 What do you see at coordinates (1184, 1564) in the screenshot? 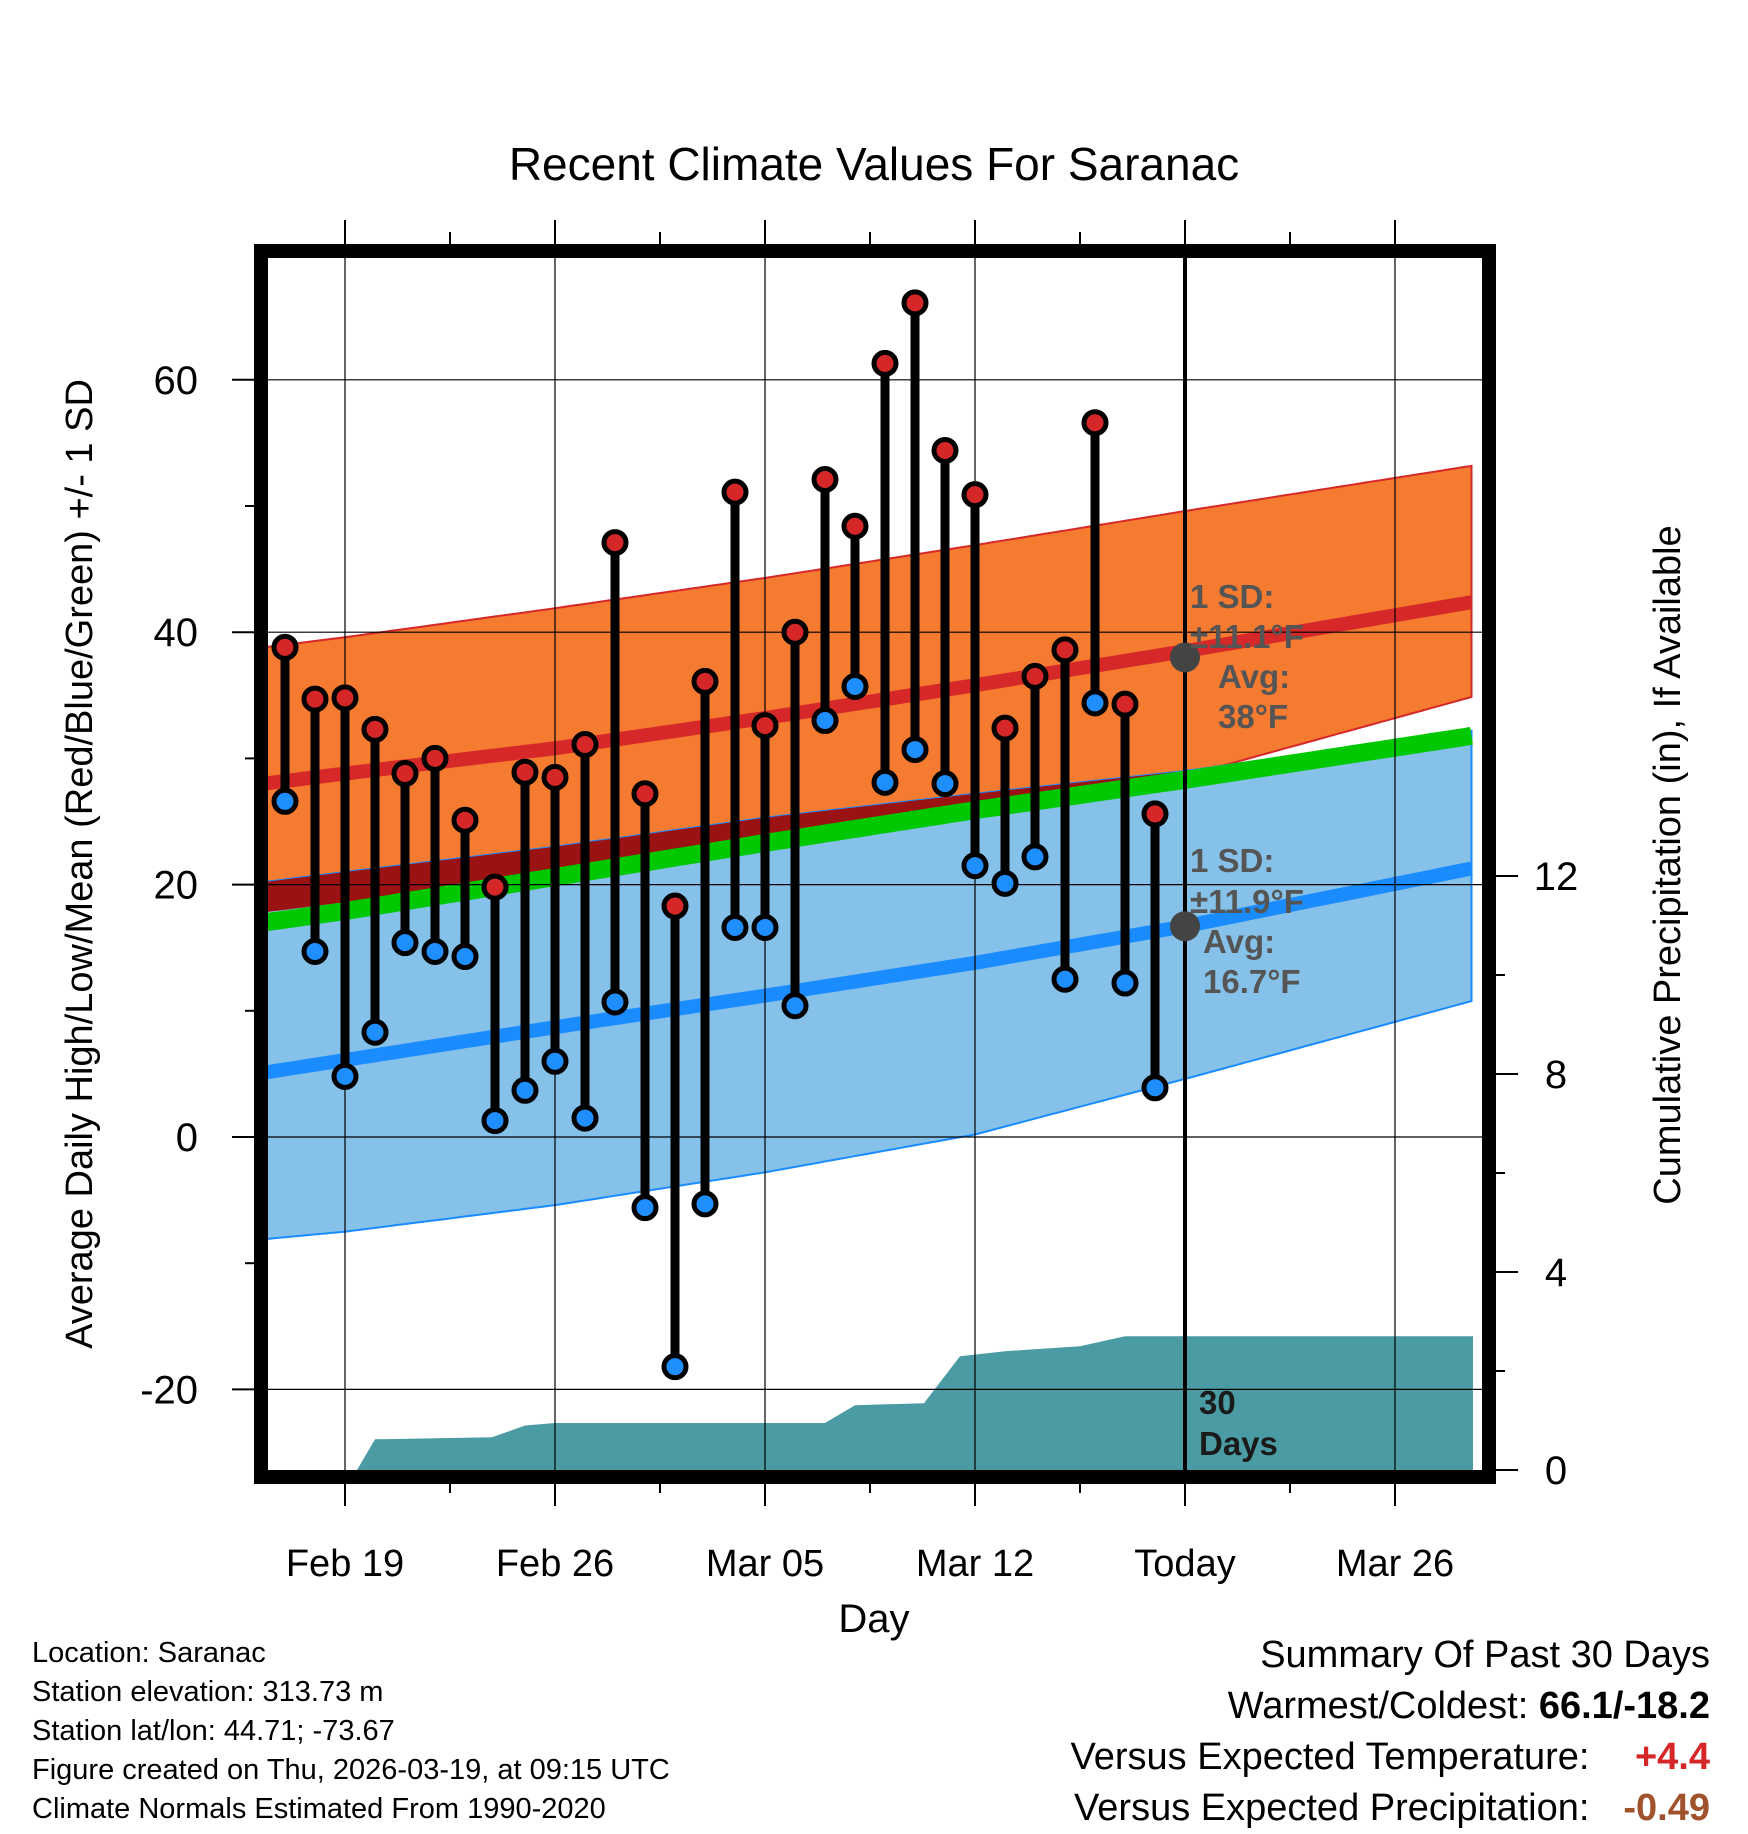
I see `x-tick-label: Today` at bounding box center [1184, 1564].